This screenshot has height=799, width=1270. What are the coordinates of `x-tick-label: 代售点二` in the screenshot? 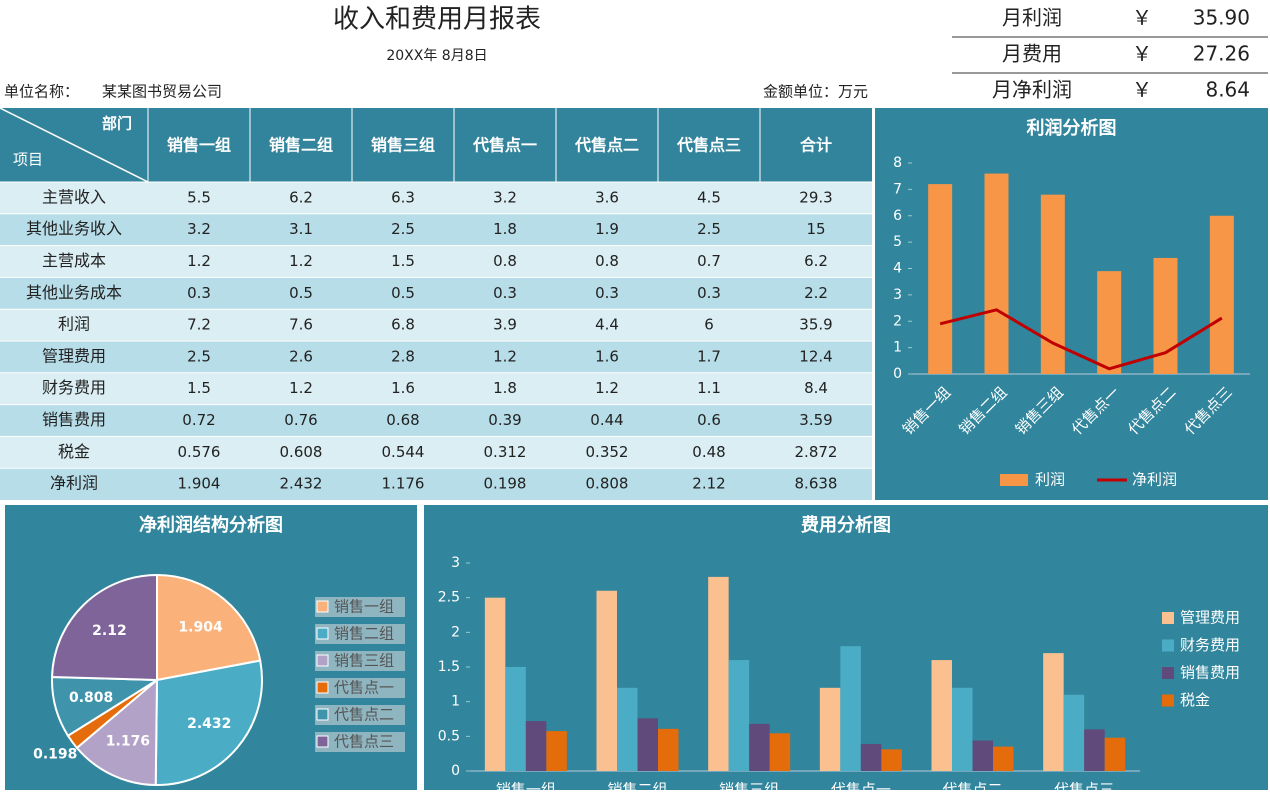 It's located at (972, 788).